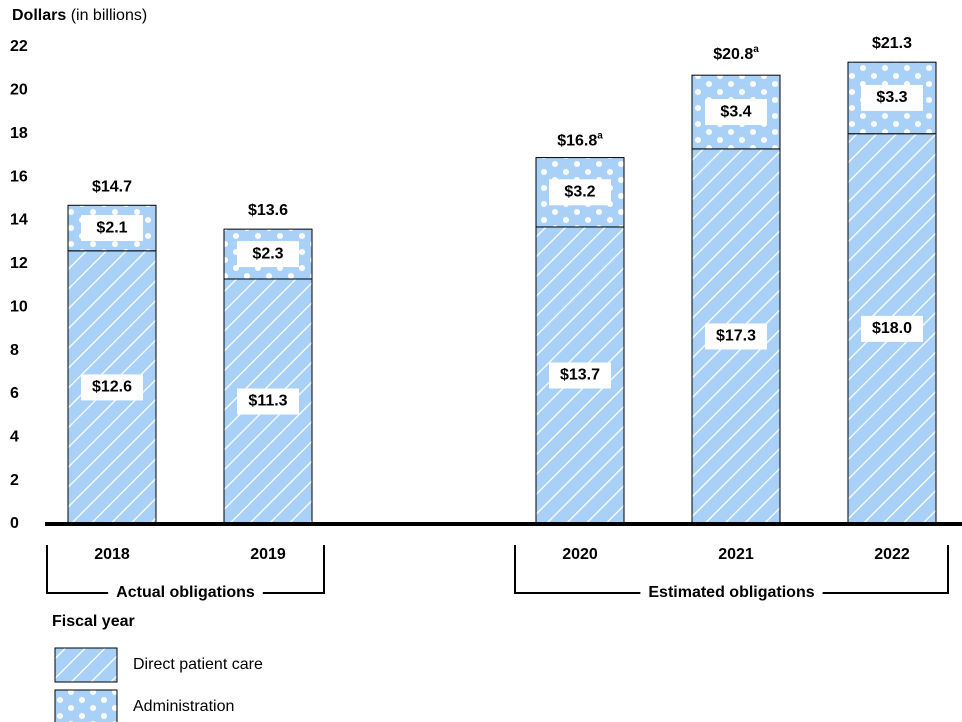 The height and width of the screenshot is (722, 962). What do you see at coordinates (19, 263) in the screenshot?
I see `y-tick-label: 12` at bounding box center [19, 263].